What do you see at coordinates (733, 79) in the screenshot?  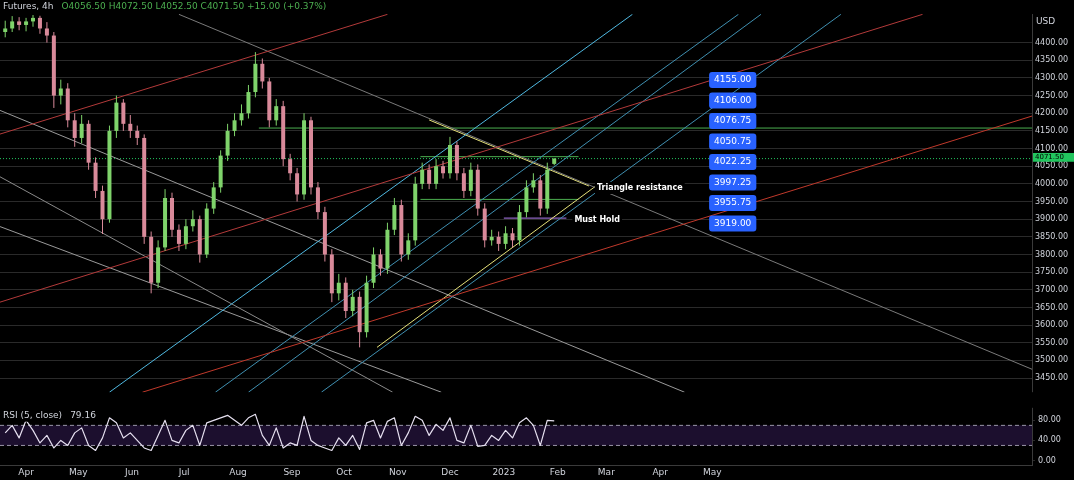 I see `annotation: 4155.00` at bounding box center [733, 79].